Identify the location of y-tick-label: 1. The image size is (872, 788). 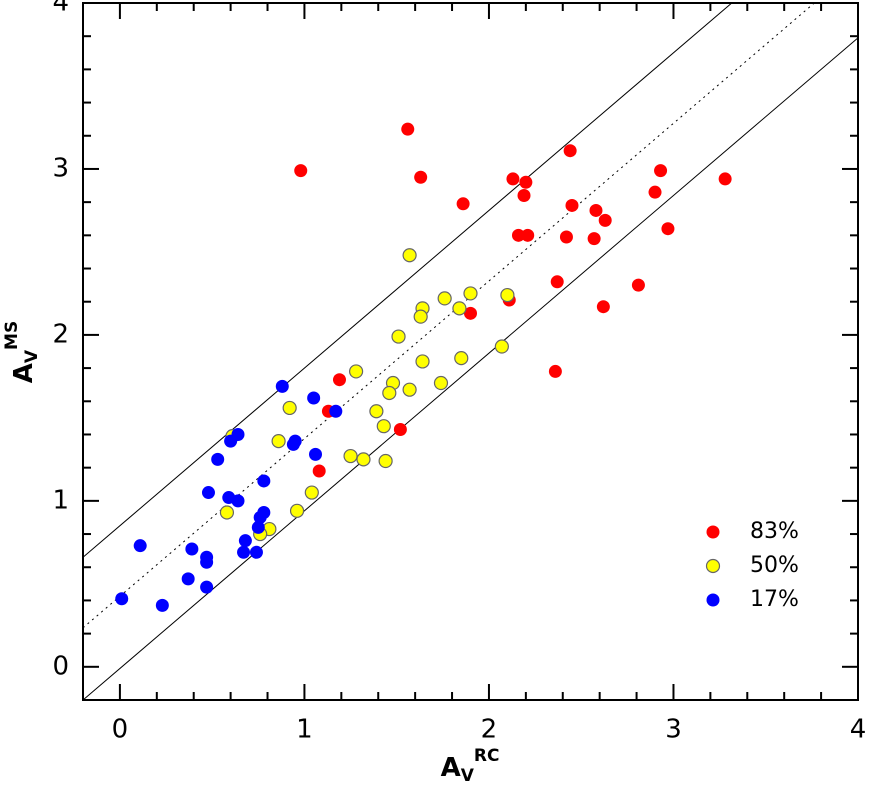
(60, 500).